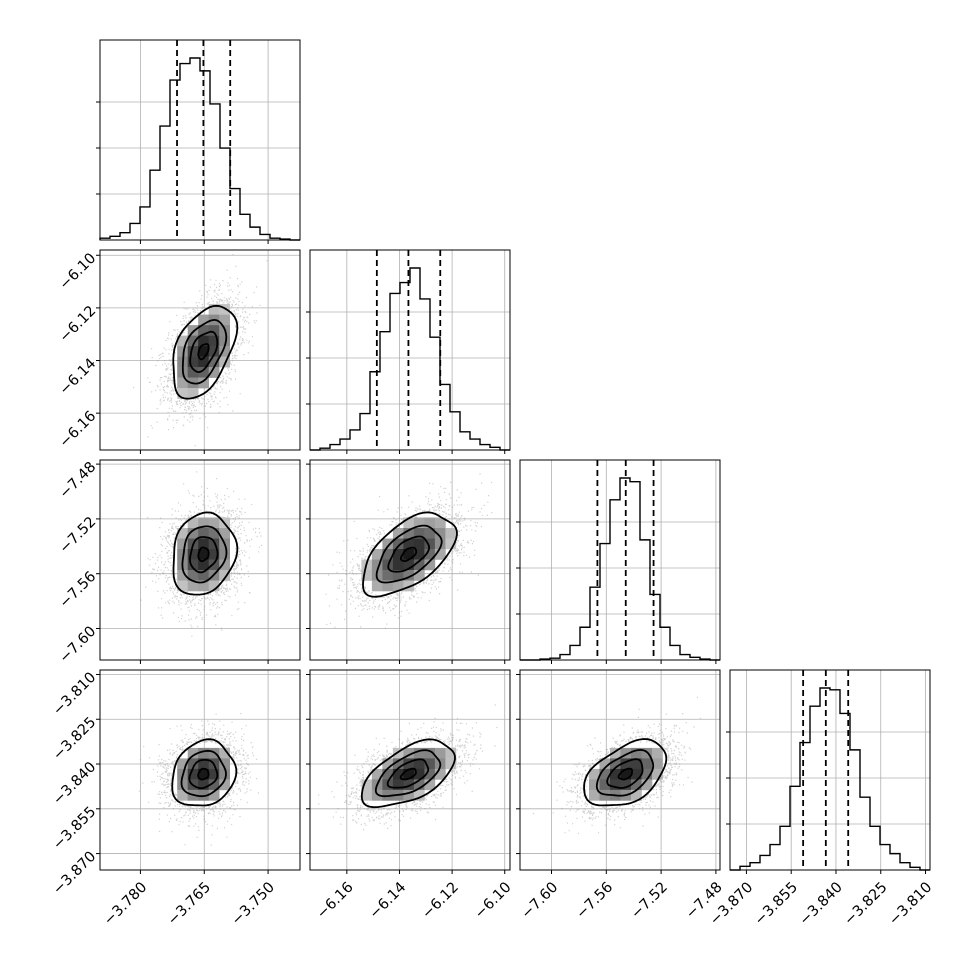 This screenshot has height=970, width=970. Describe the element at coordinates (253, 903) in the screenshot. I see `x-tick-label-0-2: −3.750` at that location.